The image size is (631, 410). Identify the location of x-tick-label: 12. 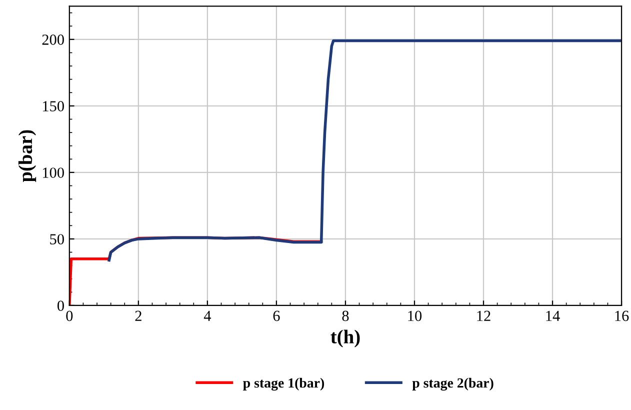
(483, 315).